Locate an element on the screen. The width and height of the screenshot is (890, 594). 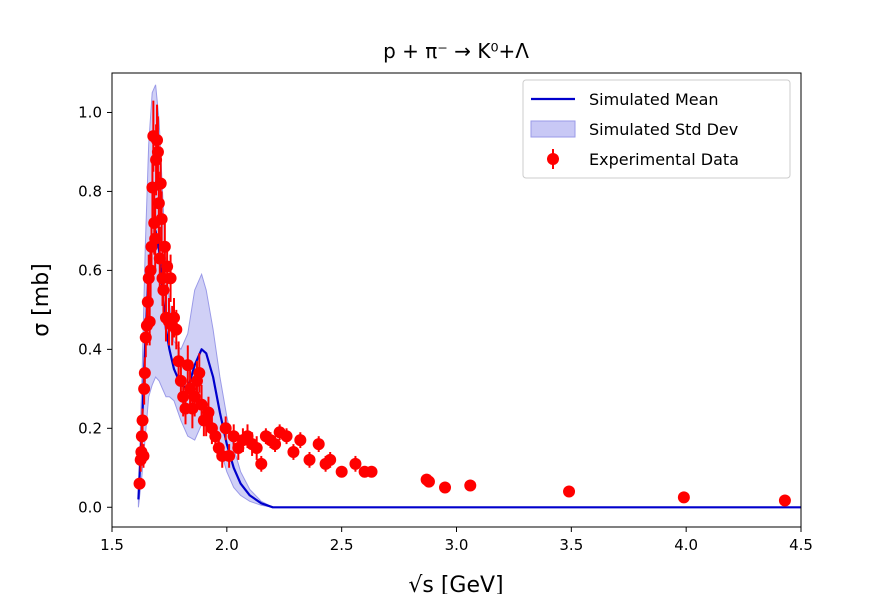
y-tick-label: 1.0 is located at coordinates (90, 112).